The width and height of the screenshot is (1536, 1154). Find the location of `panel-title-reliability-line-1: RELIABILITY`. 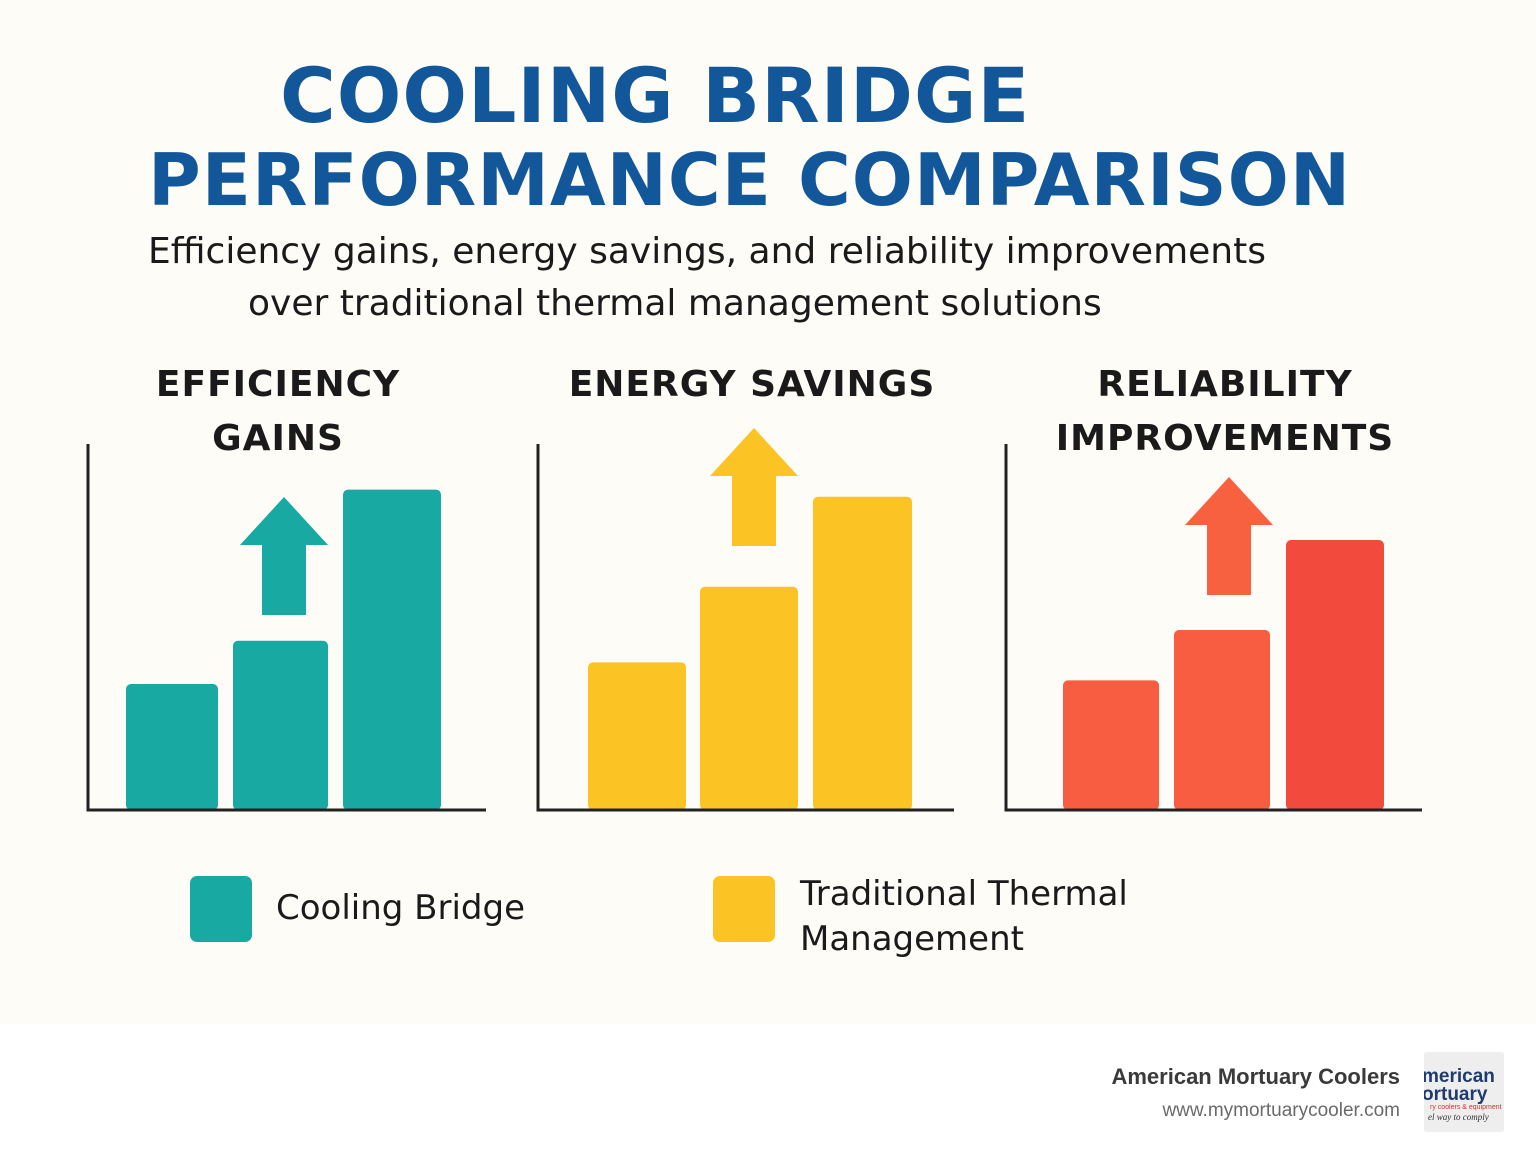

panel-title-reliability-line-1: RELIABILITY is located at coordinates (1225, 384).